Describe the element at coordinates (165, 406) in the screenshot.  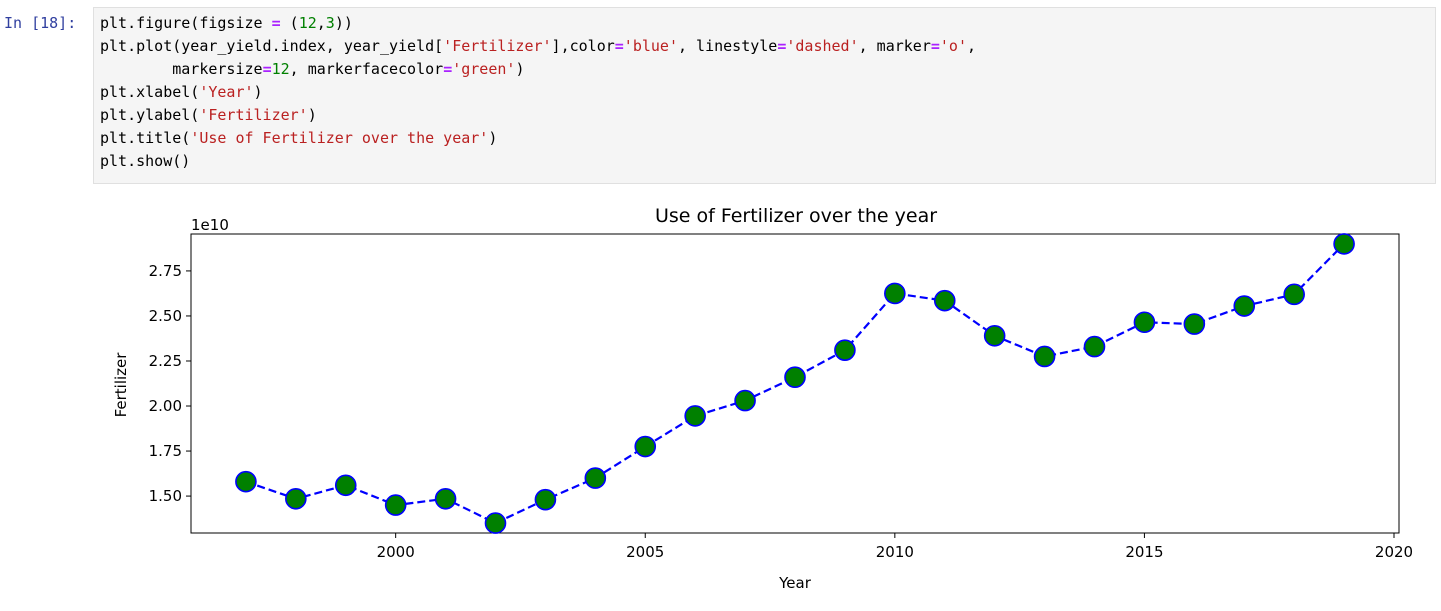
I see `y-tick-label: 2.00` at that location.